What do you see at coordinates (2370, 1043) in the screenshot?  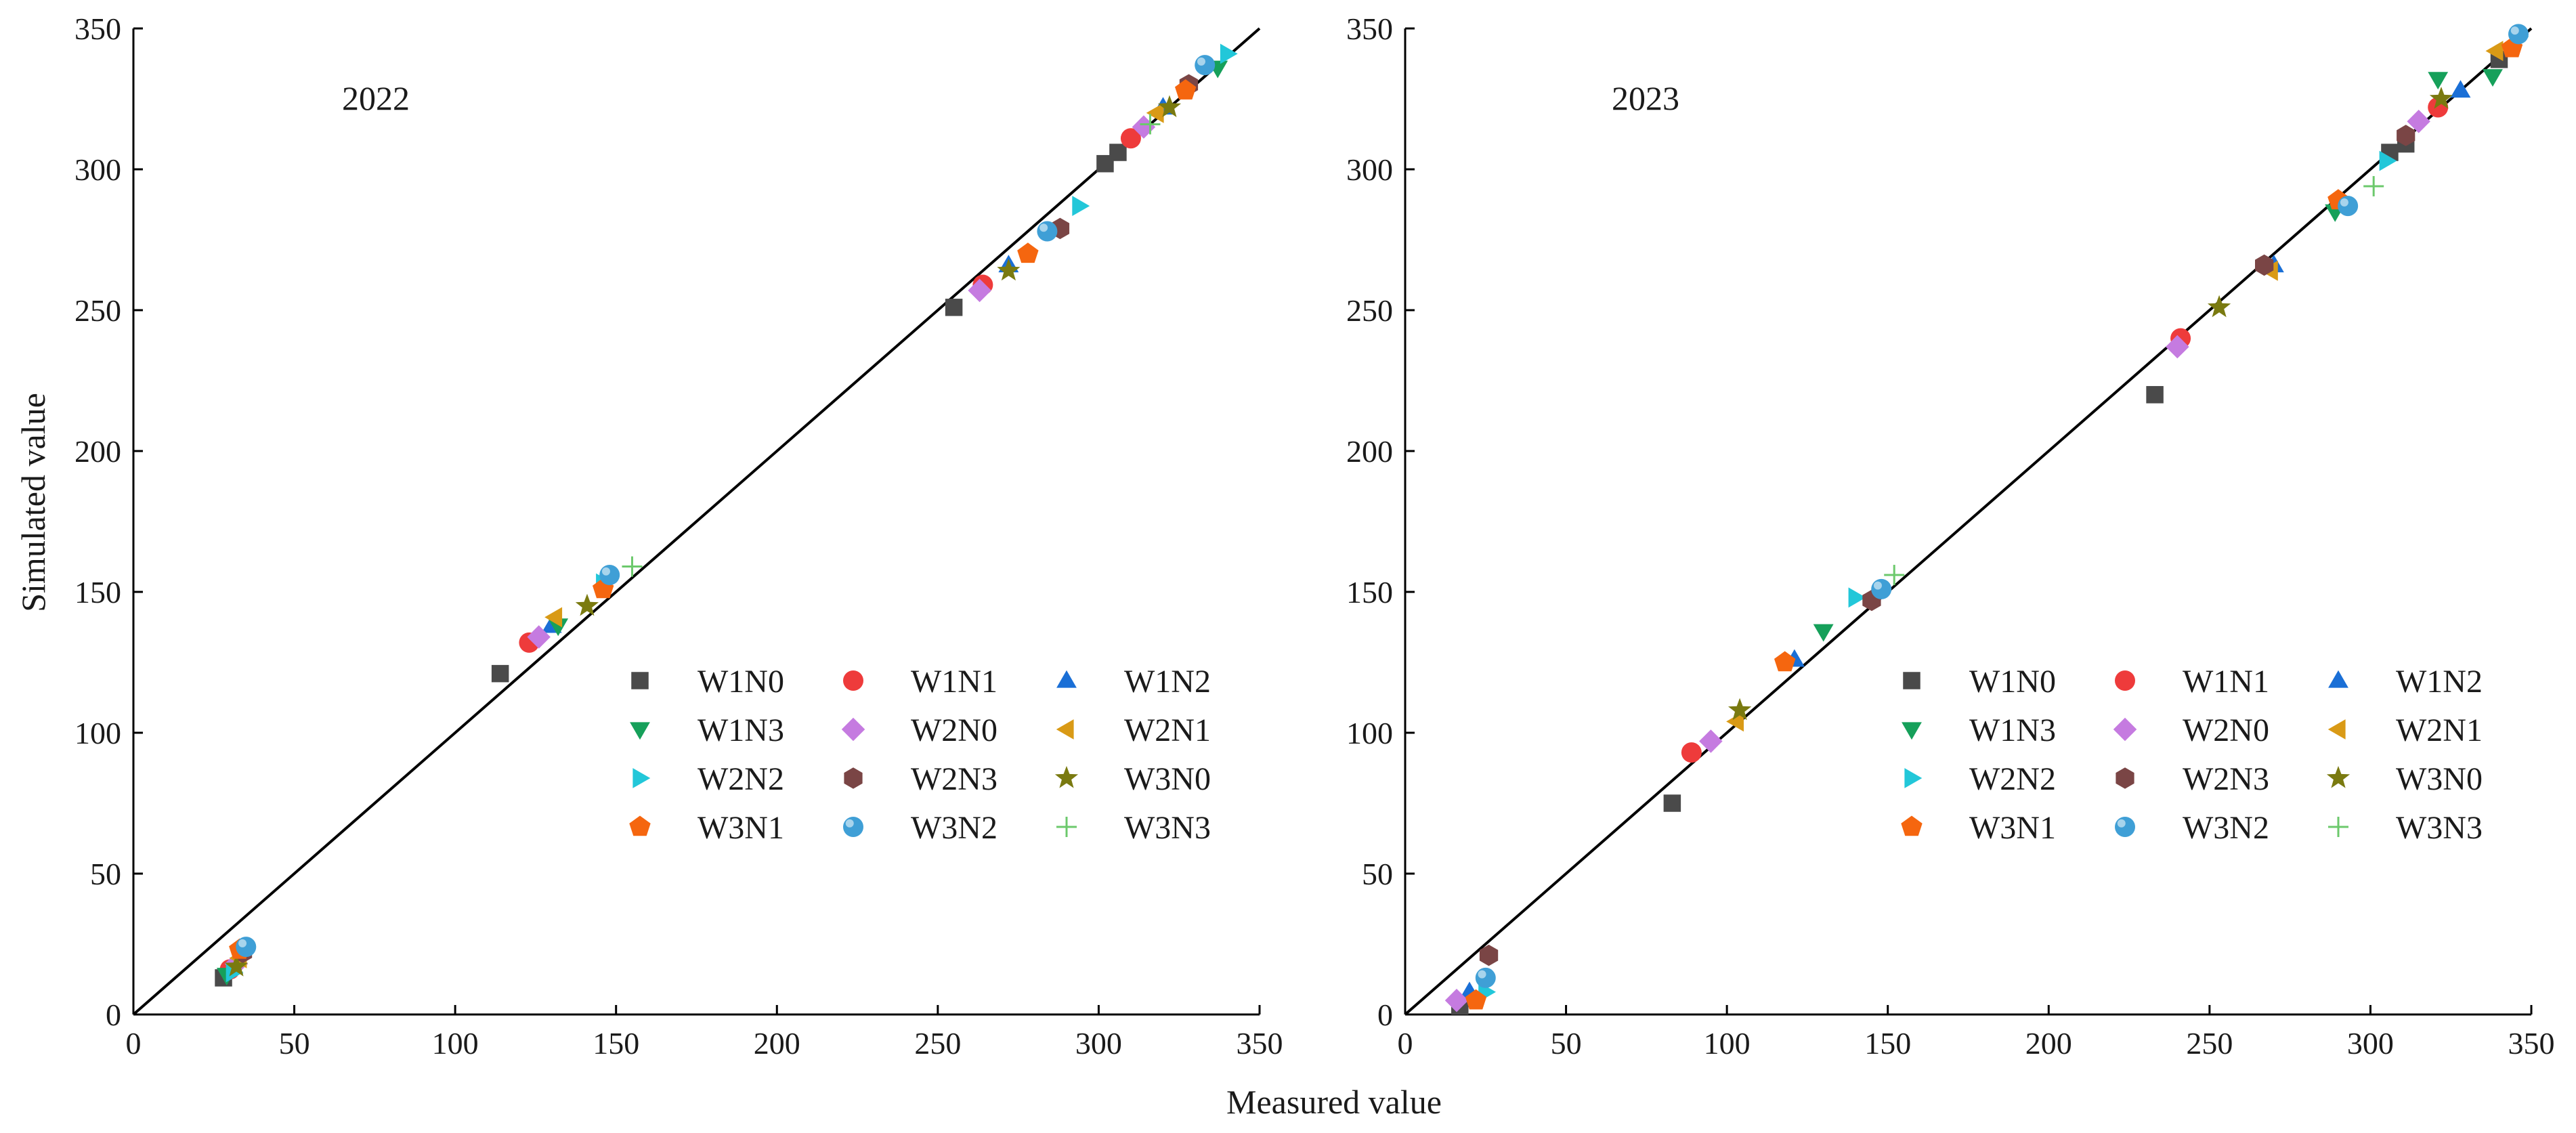 I see `x-tick-label: 300` at bounding box center [2370, 1043].